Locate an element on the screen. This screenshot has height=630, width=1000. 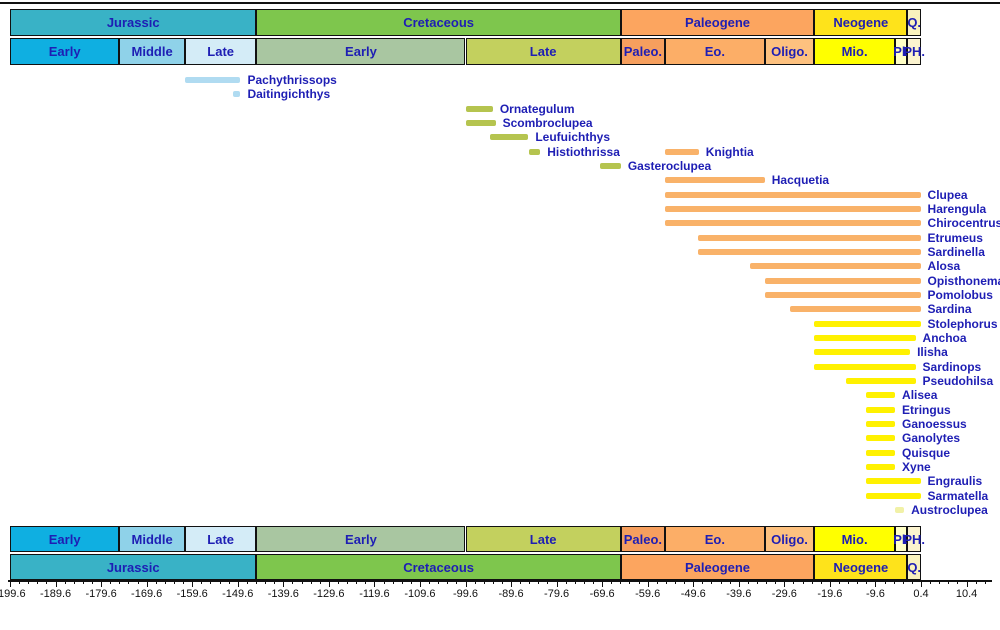
taxon-label: Sardina is located at coordinates (949, 309).